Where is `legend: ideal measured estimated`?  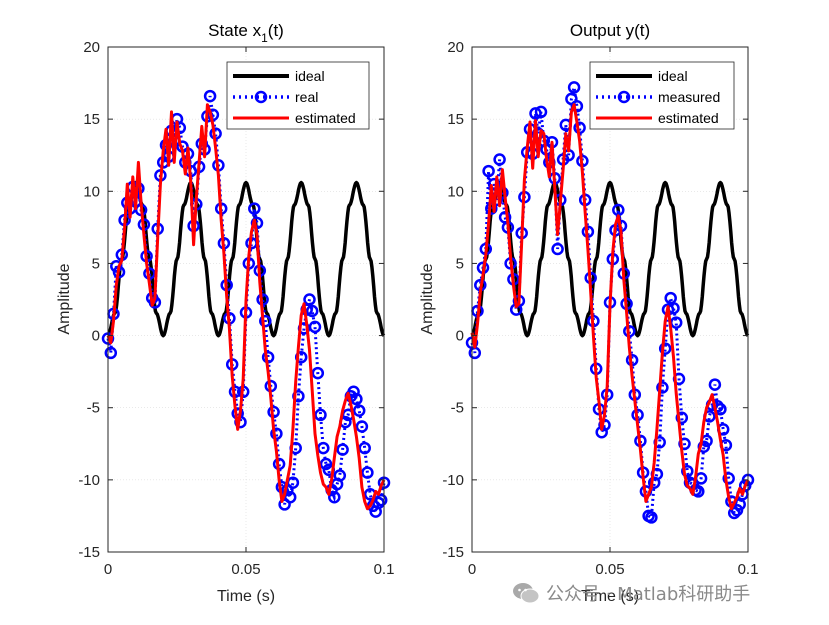 legend: ideal measured estimated is located at coordinates (662, 95).